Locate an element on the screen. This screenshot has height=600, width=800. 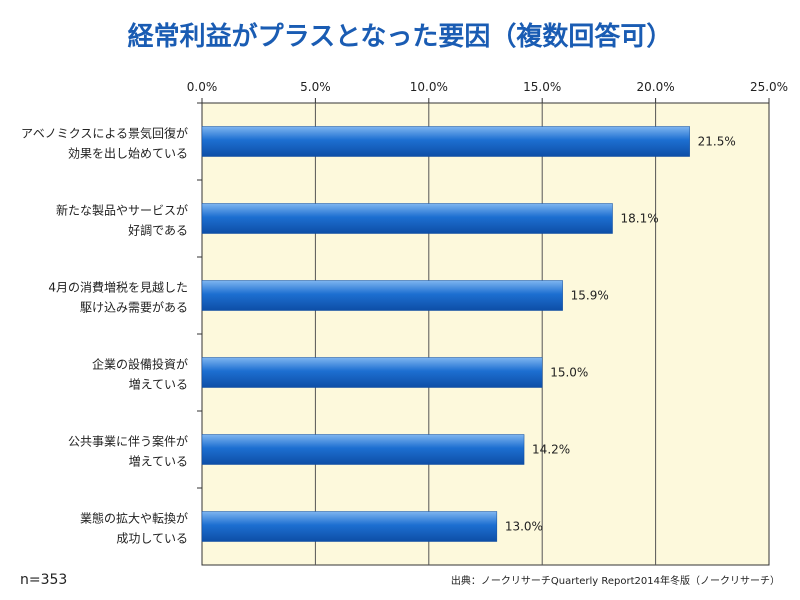
data-label: 15.9% is located at coordinates (590, 296).